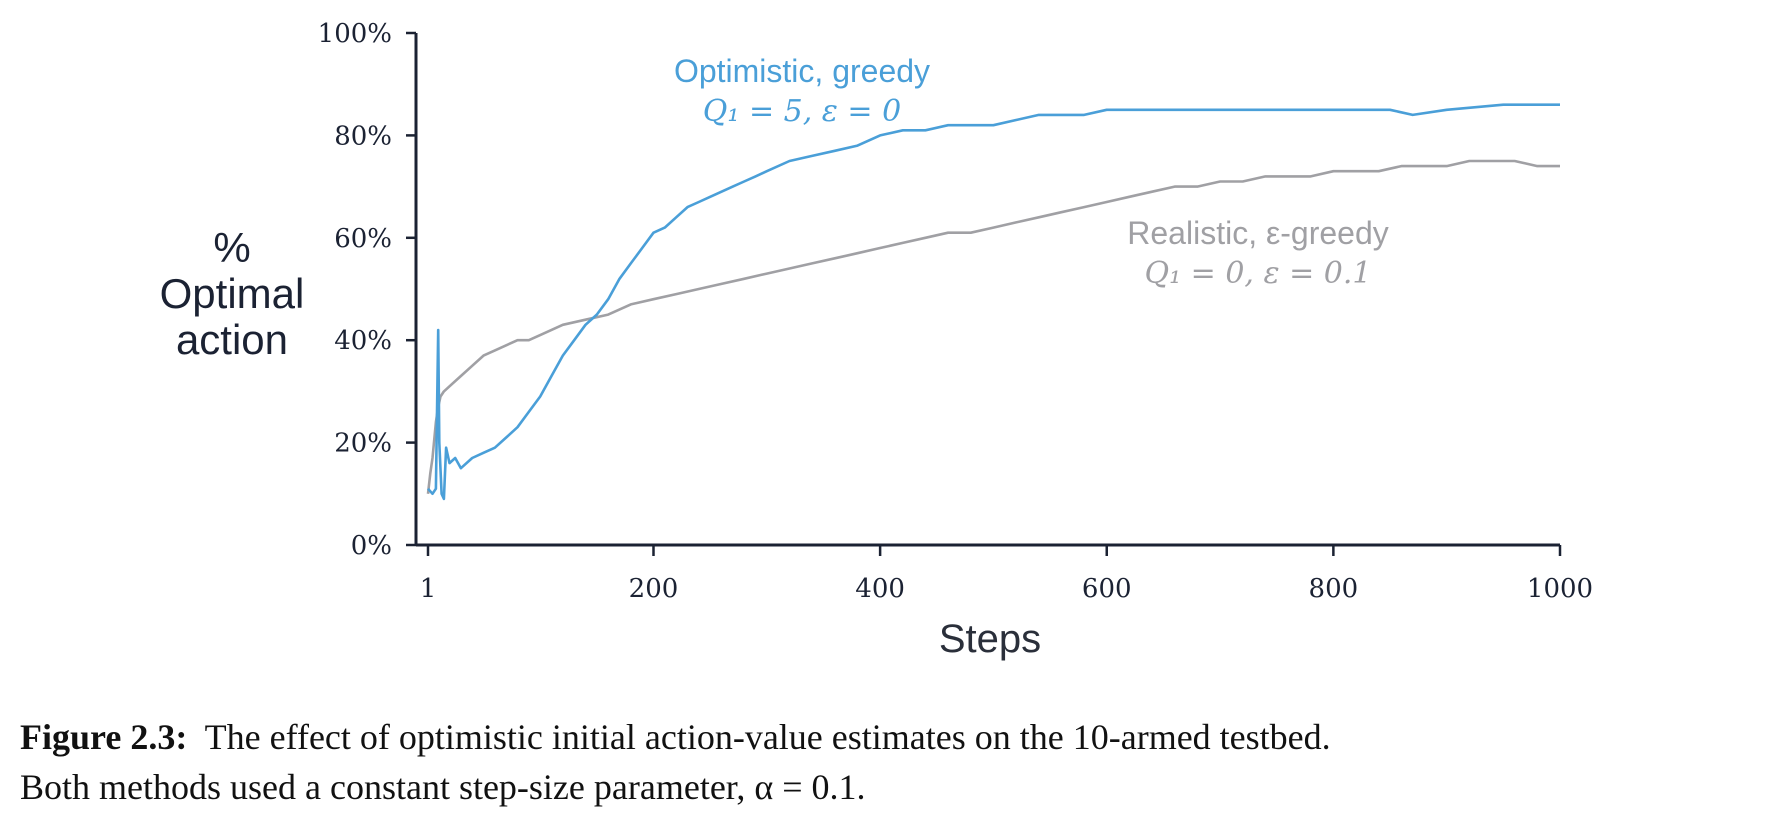 Image resolution: width=1776 pixels, height=840 pixels. I want to click on y-tick-label: 100%, so click(355, 34).